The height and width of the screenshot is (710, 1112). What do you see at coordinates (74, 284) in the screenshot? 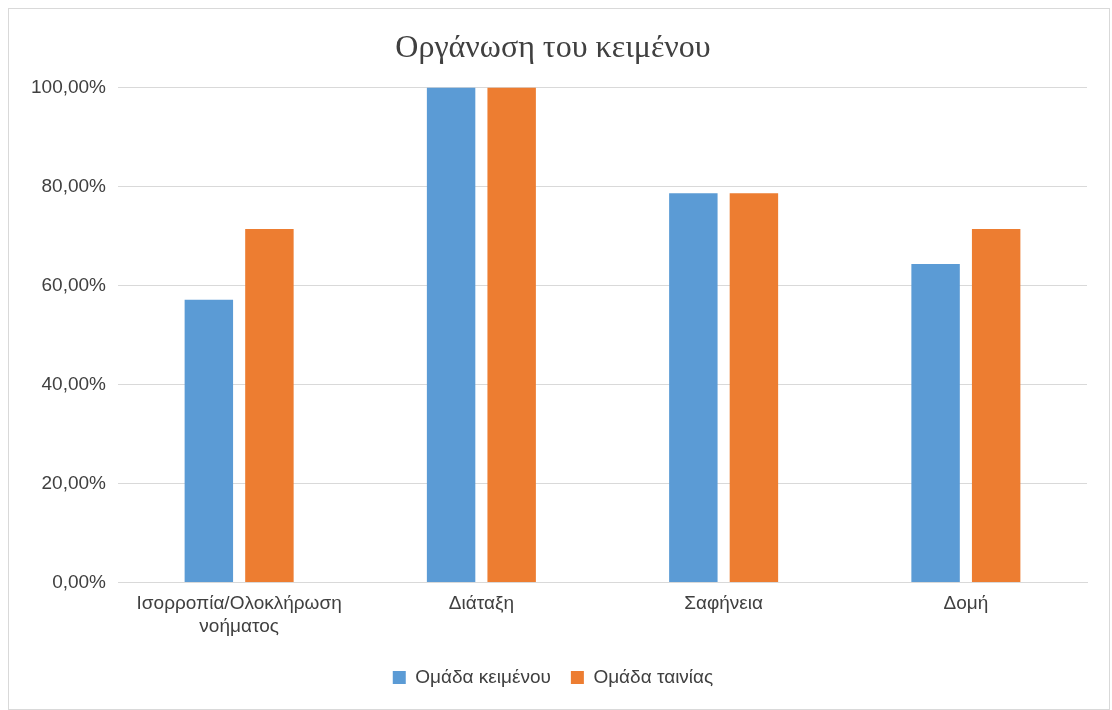
I see `y-tick-label: 60,00%` at bounding box center [74, 284].